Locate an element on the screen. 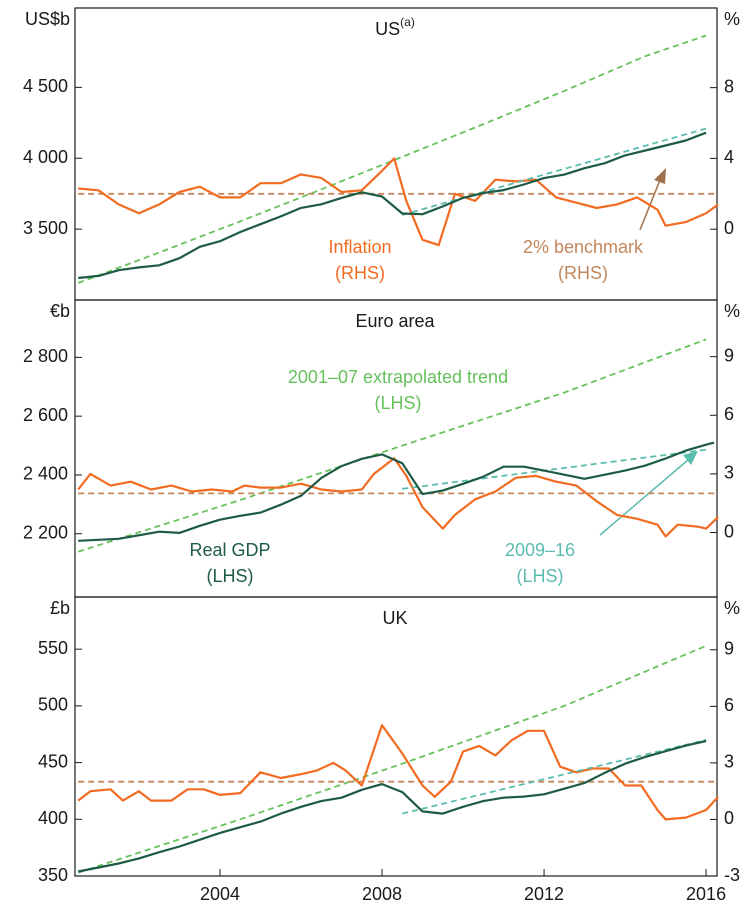 This screenshot has width=748, height=909. panel-title: UK is located at coordinates (394, 618).